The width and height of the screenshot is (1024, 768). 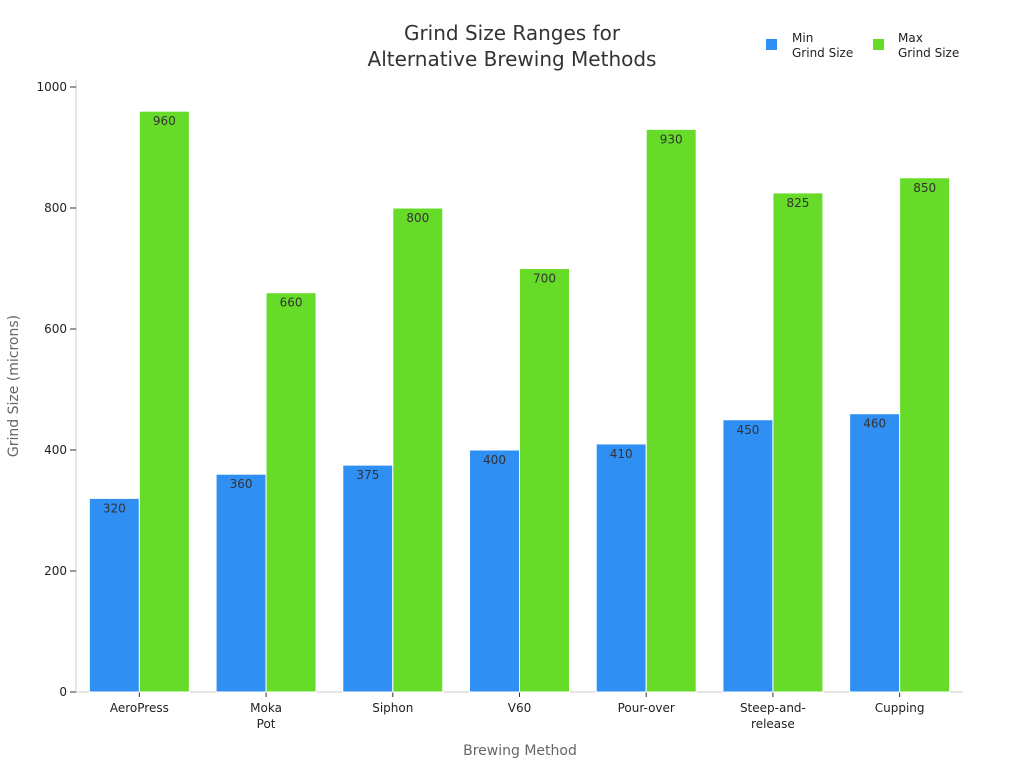 I want to click on bar-value-label: 800, so click(x=417, y=218).